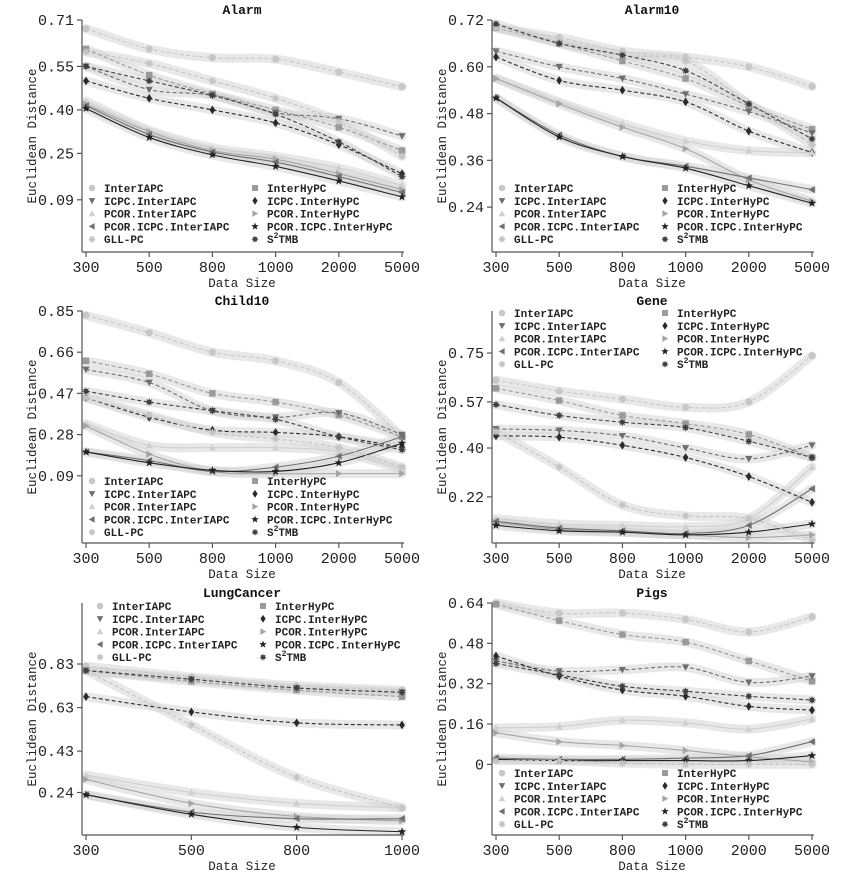  What do you see at coordinates (479, 765) in the screenshot?
I see `y-tick-label: 0` at bounding box center [479, 765].